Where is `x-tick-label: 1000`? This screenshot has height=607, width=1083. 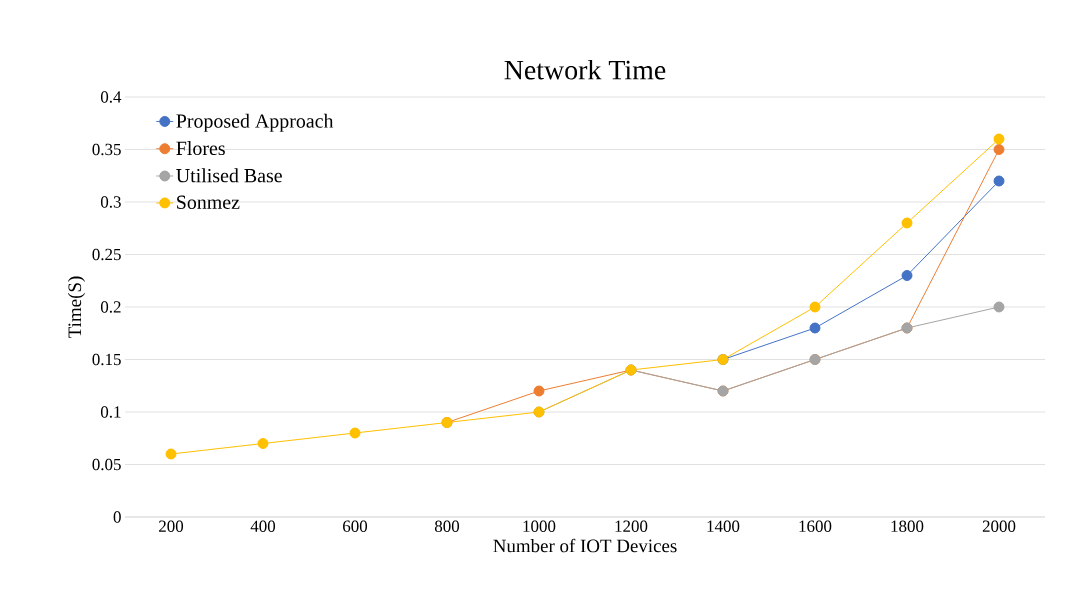
x-tick-label: 1000 is located at coordinates (539, 526).